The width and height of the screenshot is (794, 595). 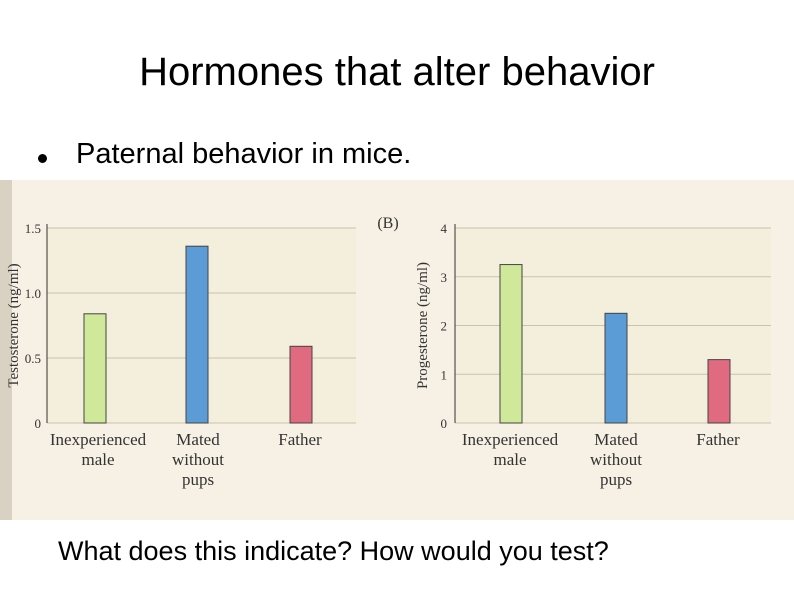 What do you see at coordinates (444, 228) in the screenshot?
I see `y-tick-label: 4` at bounding box center [444, 228].